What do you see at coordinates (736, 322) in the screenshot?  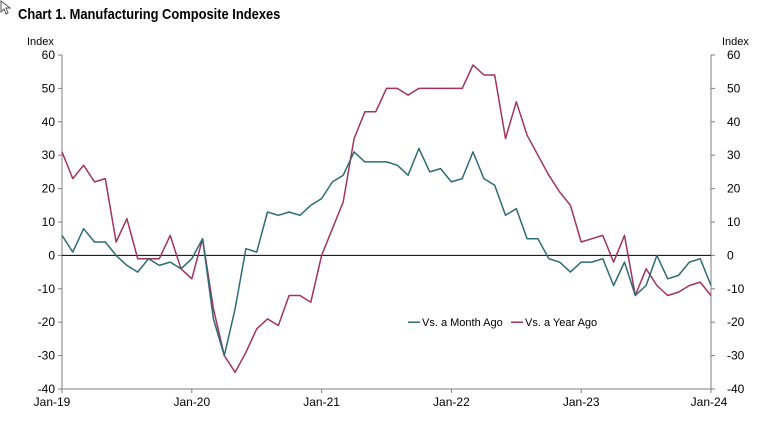 I see `y-tick-label-right: -20` at bounding box center [736, 322].